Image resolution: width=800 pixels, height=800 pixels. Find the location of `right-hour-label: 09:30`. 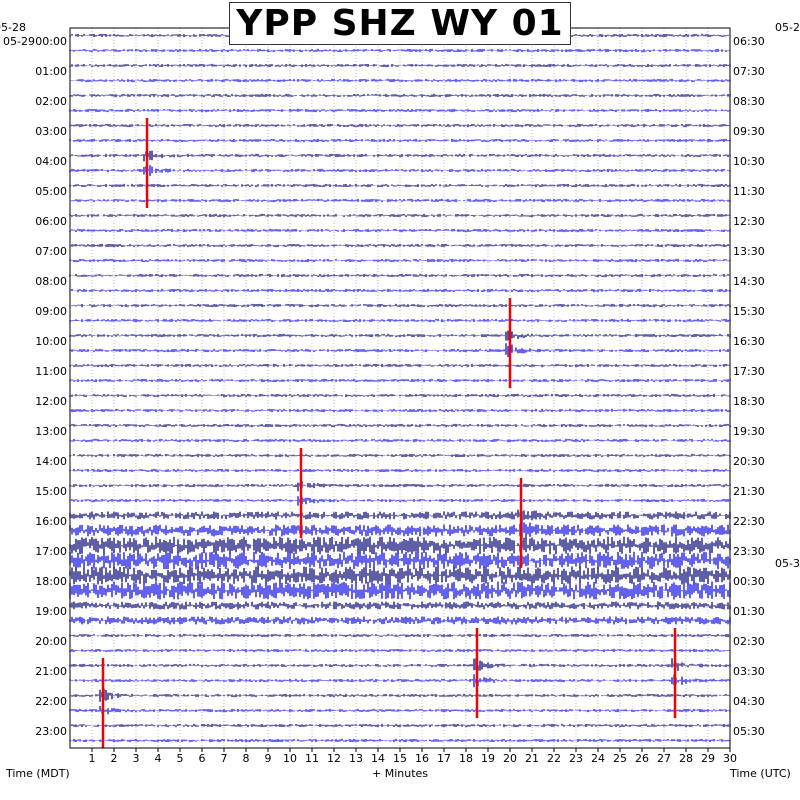

right-hour-label: 09:30 is located at coordinates (749, 131).